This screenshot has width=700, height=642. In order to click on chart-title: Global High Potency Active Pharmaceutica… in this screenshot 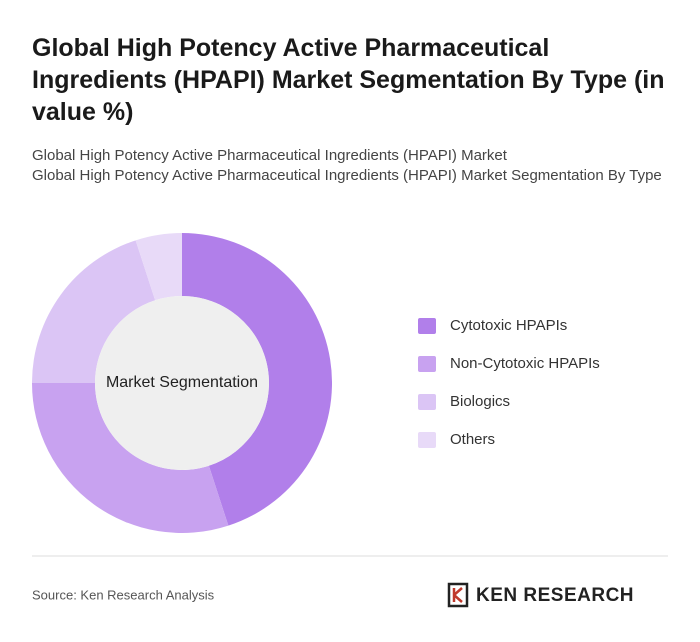, I will do `click(348, 80)`.